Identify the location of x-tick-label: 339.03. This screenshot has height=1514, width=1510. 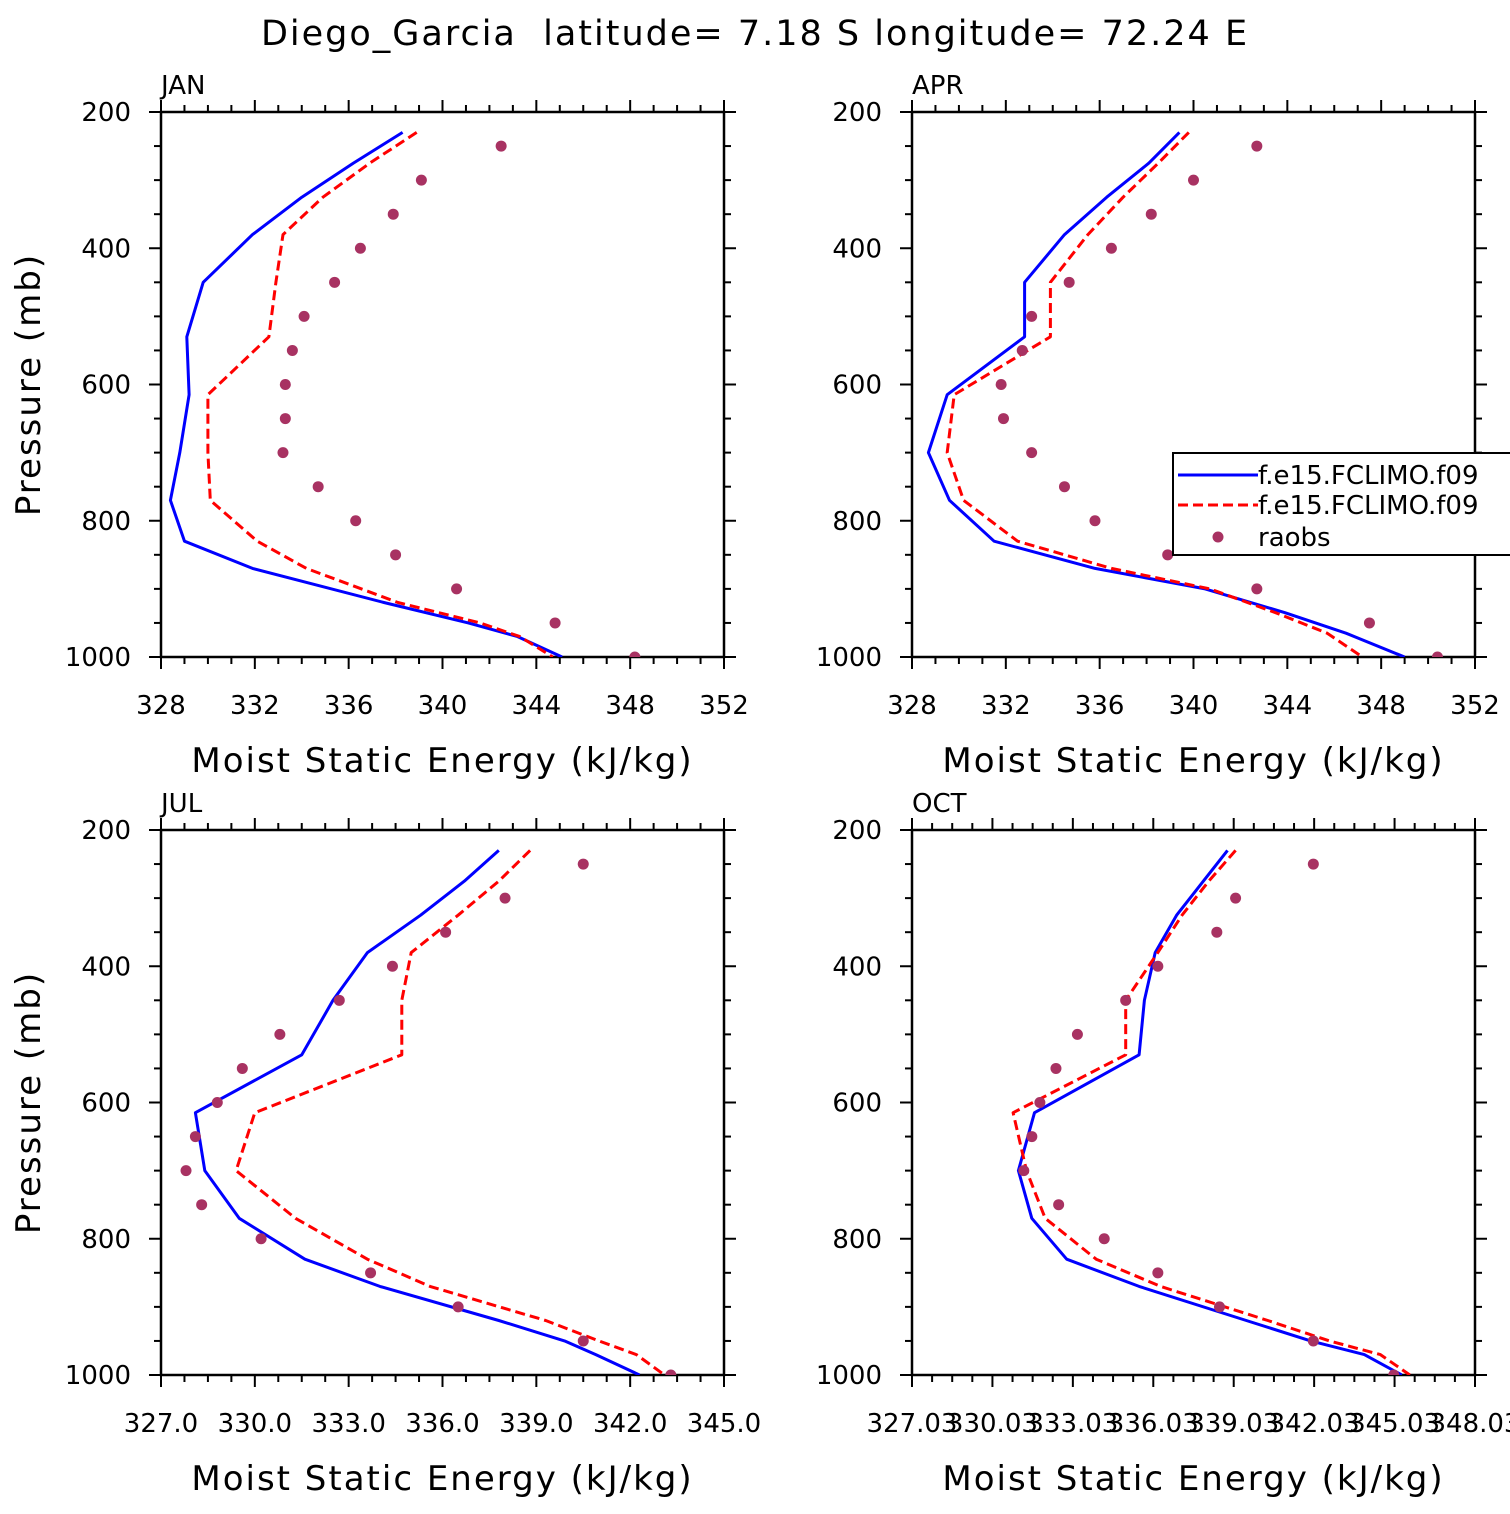
(1233, 1424).